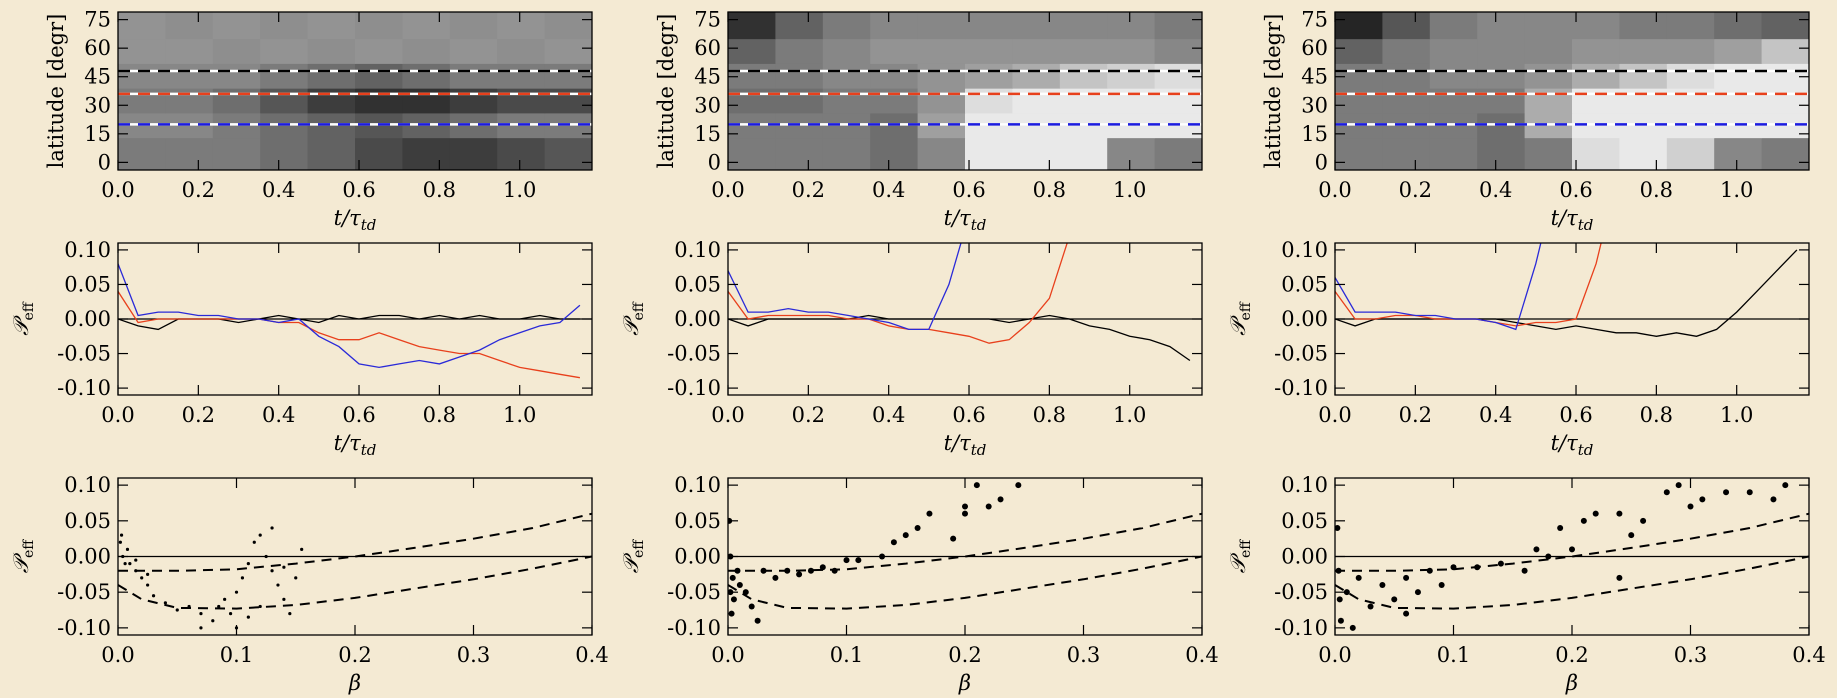 Image resolution: width=1837 pixels, height=698 pixels. What do you see at coordinates (697, 521) in the screenshot?
I see `y-tick-label: 0.05` at bounding box center [697, 521].